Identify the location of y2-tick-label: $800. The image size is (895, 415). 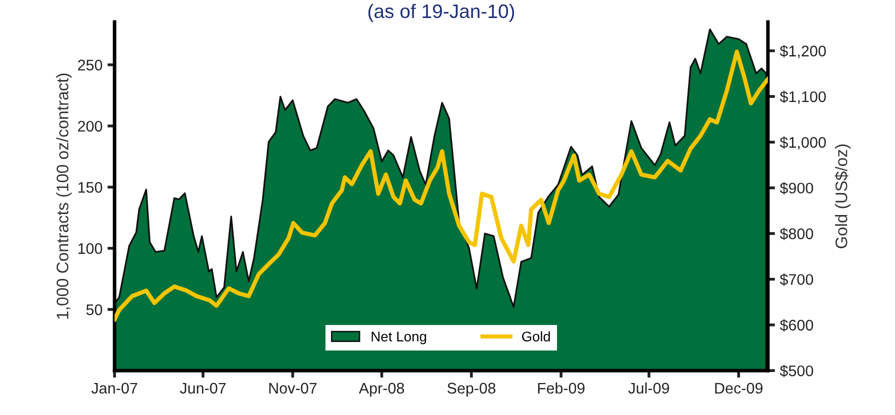
(797, 234).